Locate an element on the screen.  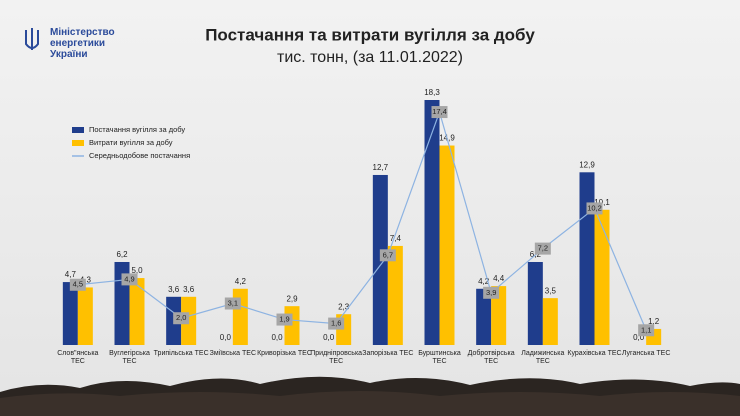
line-label: 4,9 is located at coordinates (129, 278).